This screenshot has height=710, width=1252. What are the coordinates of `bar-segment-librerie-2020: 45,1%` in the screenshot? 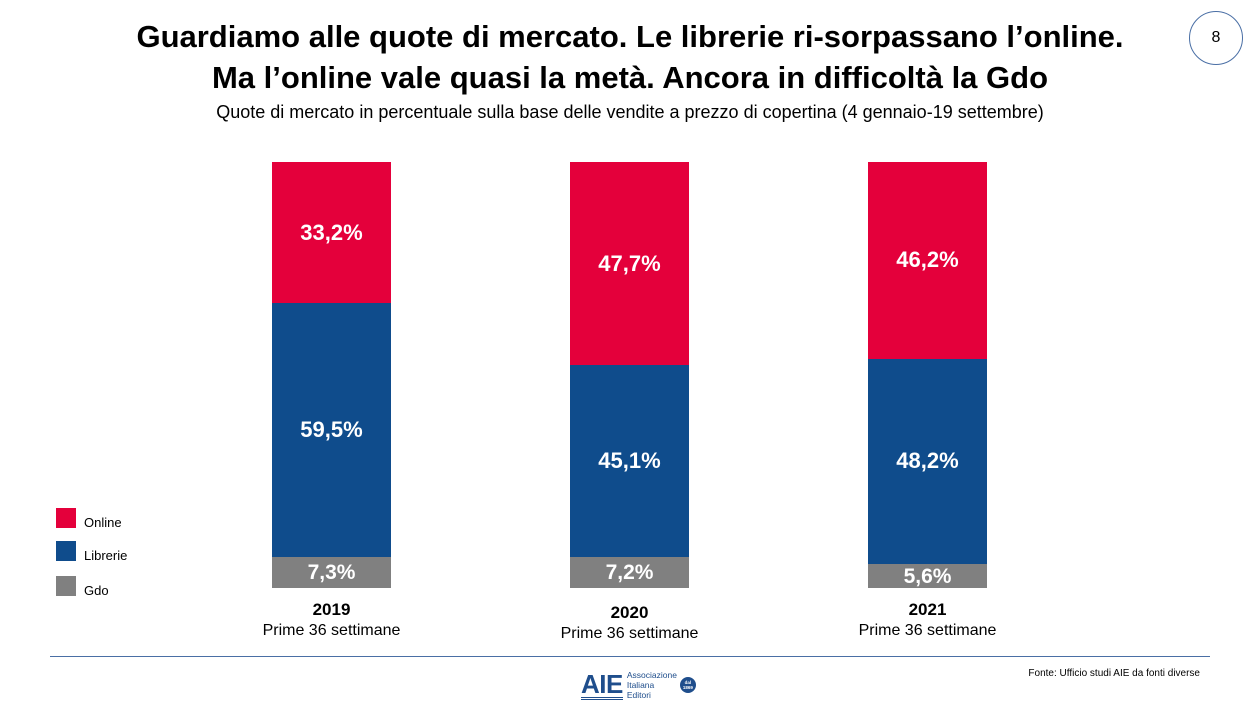 It's located at (629, 461).